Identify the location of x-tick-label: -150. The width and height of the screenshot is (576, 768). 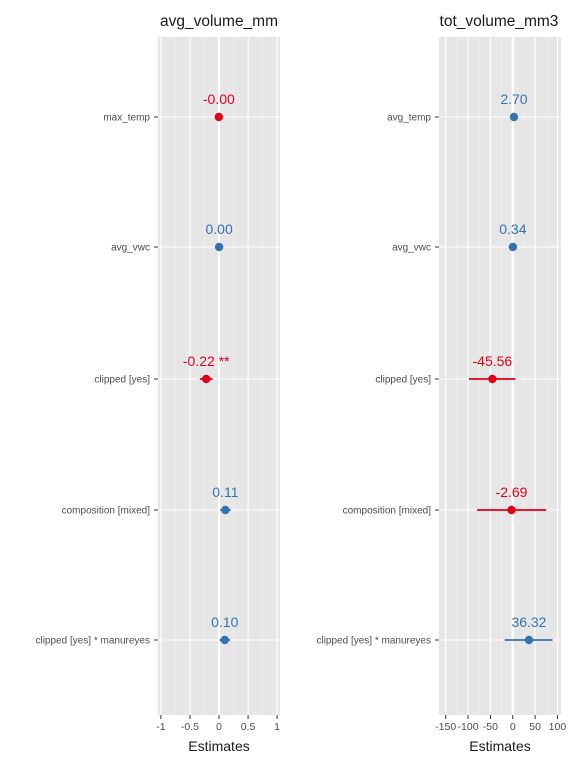
(445, 727).